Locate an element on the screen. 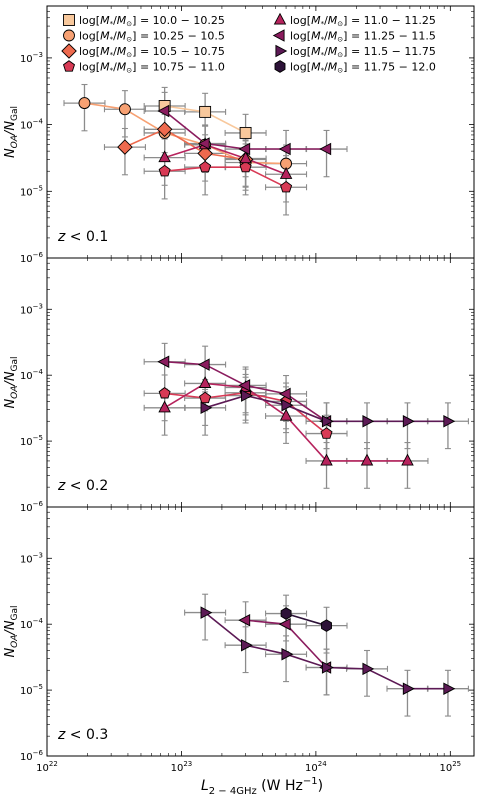 The width and height of the screenshot is (478, 797). x-tick-label: 1022 is located at coordinates (47, 767).